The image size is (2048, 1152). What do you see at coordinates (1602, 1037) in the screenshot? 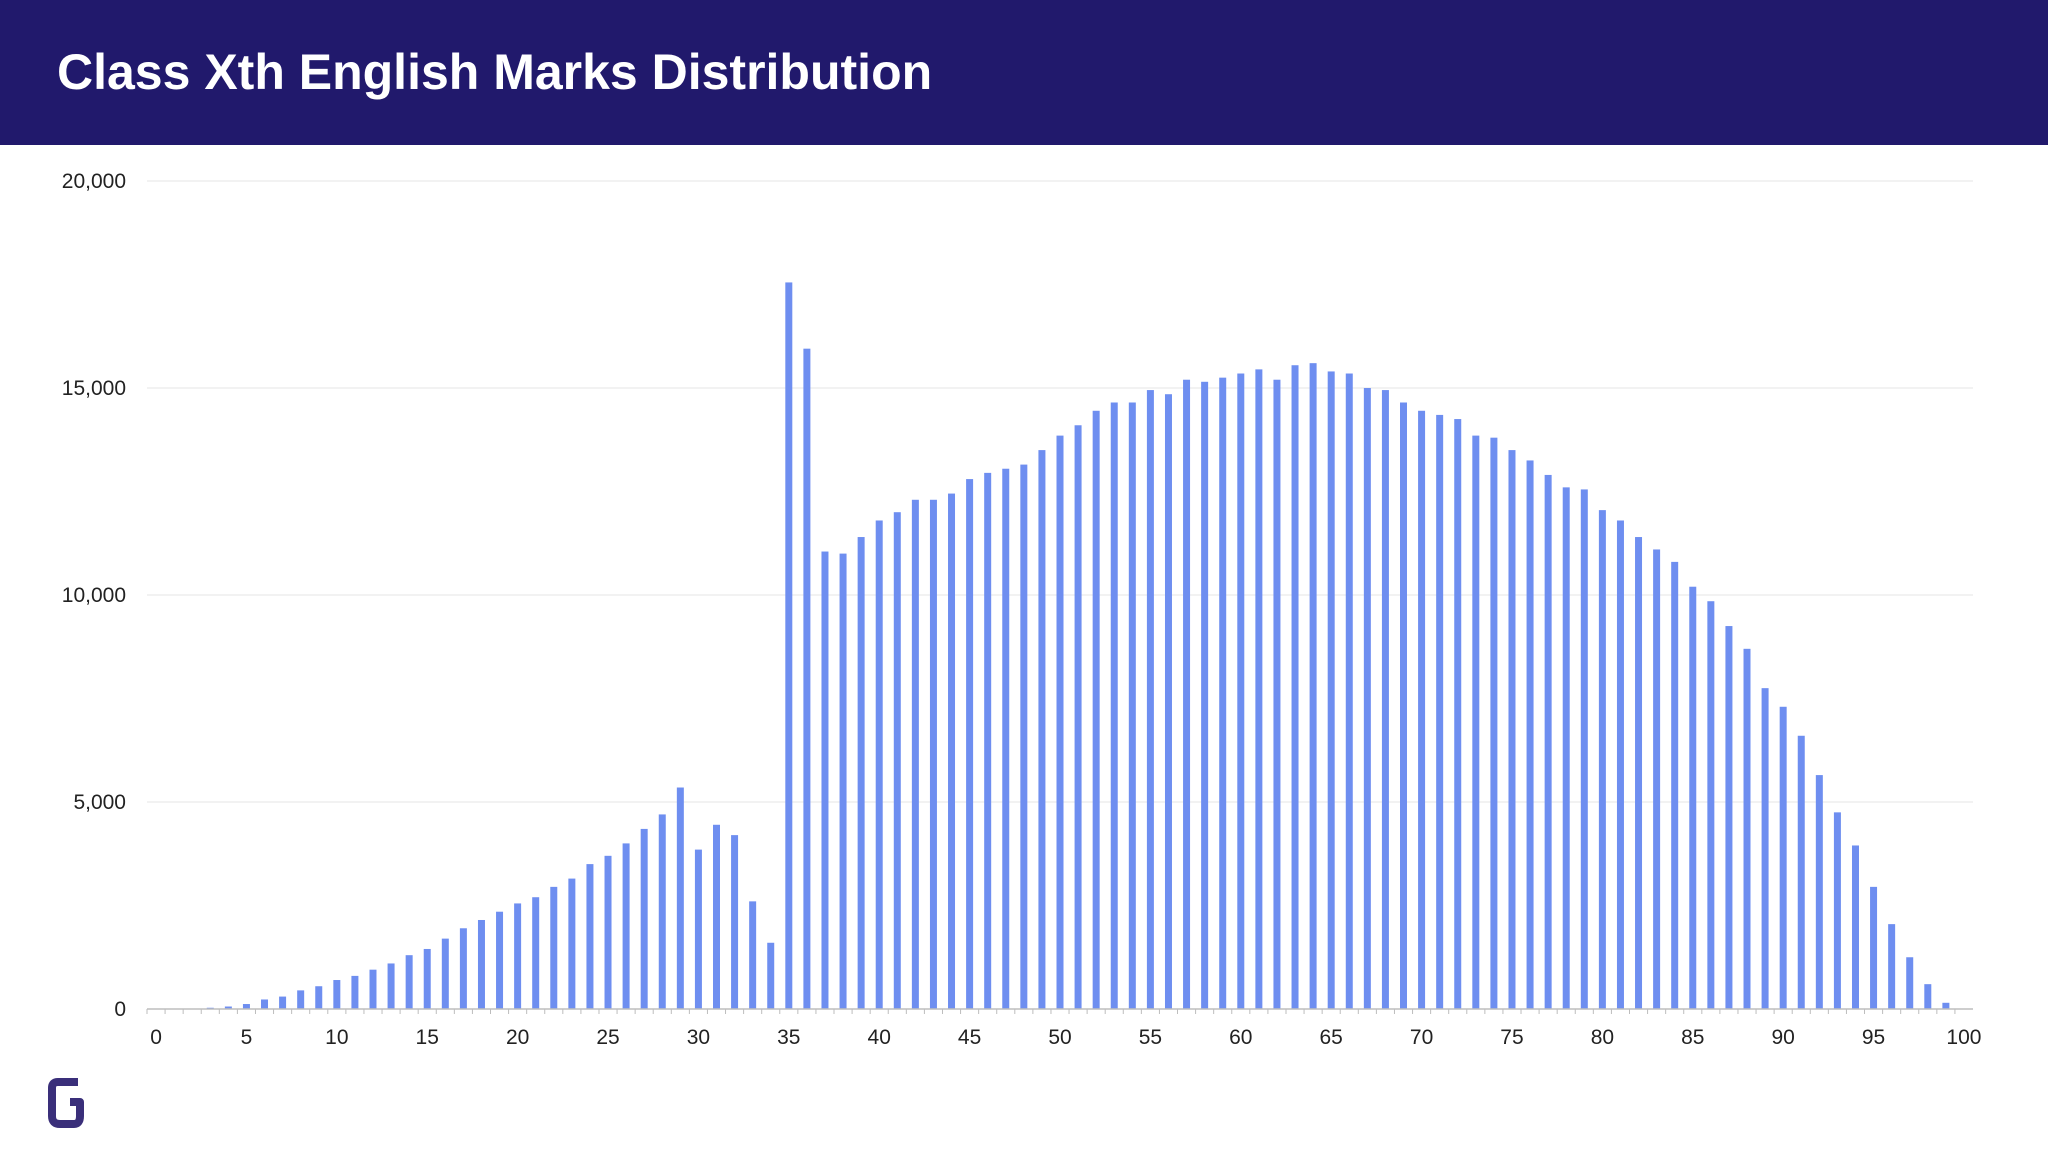
I see `x-tick-label: 80` at bounding box center [1602, 1037].